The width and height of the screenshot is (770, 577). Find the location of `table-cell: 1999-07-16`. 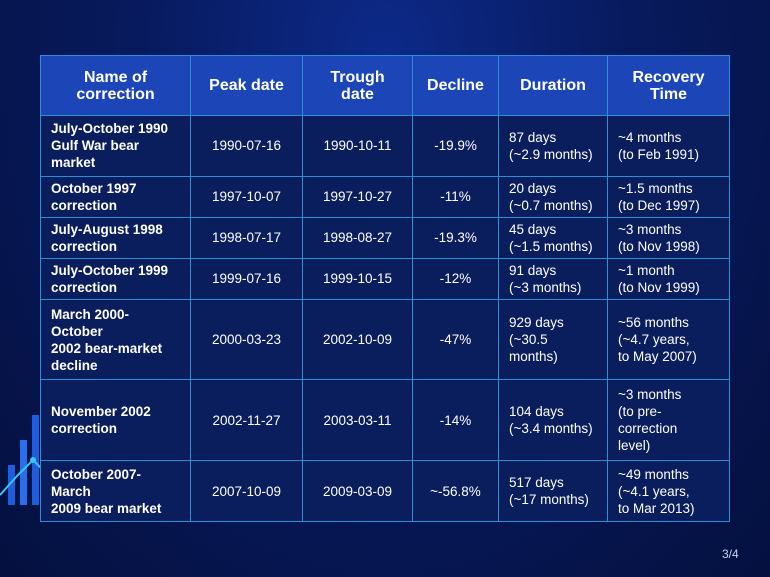

table-cell: 1999-07-16 is located at coordinates (246, 278).